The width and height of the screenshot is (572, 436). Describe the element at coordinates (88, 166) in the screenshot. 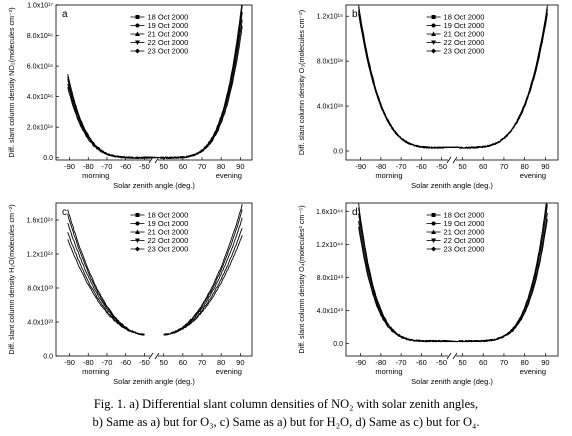

I see `x-tick-label: -80` at that location.